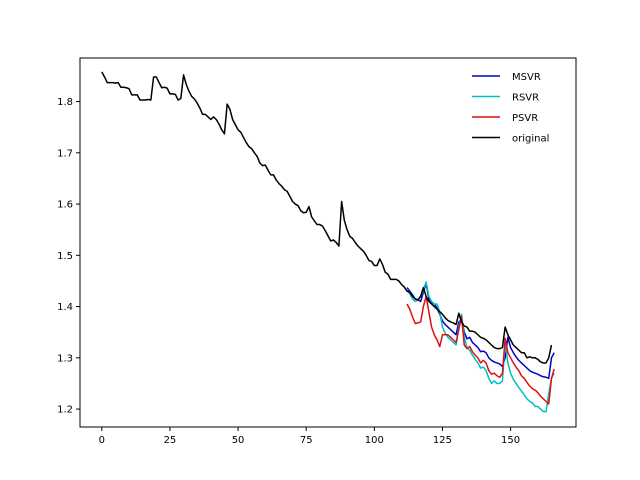 The width and height of the screenshot is (640, 480). Describe the element at coordinates (480, 350) in the screenshot. I see `series-line-psvr` at that location.